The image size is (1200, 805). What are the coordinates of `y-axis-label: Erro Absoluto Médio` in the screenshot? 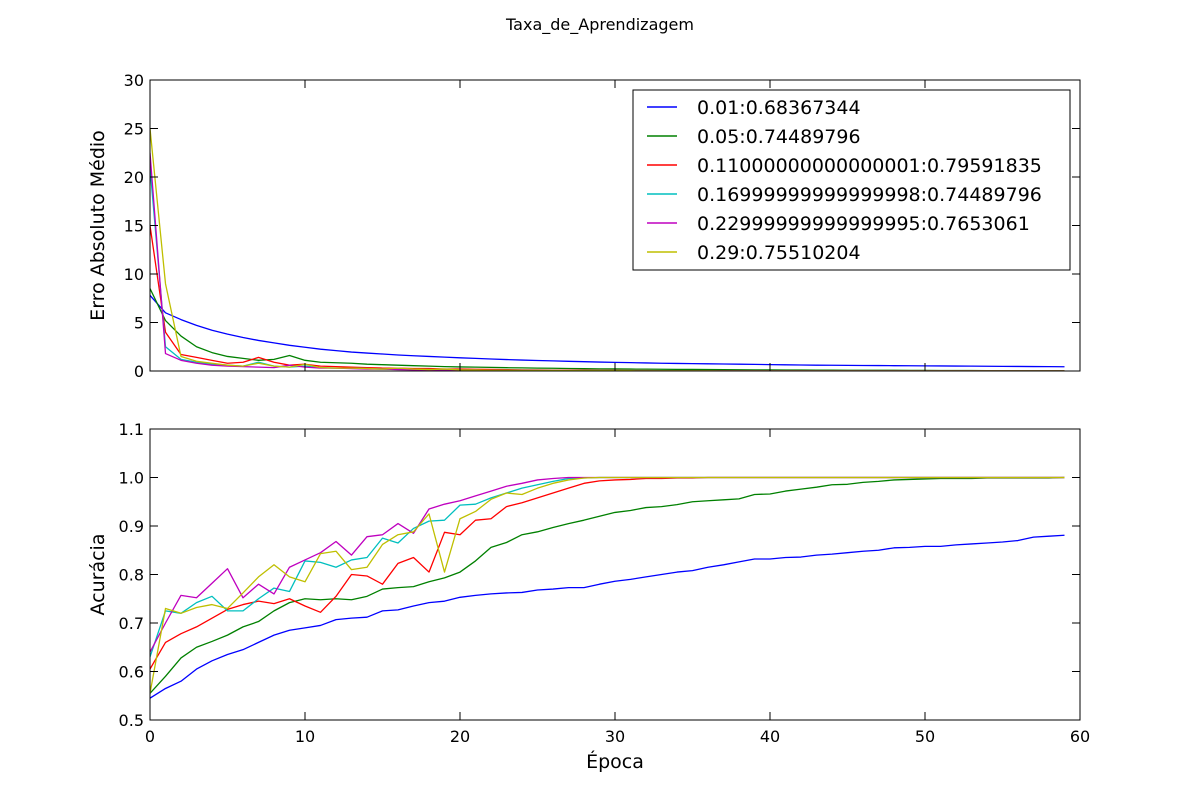 It's located at (98, 225).